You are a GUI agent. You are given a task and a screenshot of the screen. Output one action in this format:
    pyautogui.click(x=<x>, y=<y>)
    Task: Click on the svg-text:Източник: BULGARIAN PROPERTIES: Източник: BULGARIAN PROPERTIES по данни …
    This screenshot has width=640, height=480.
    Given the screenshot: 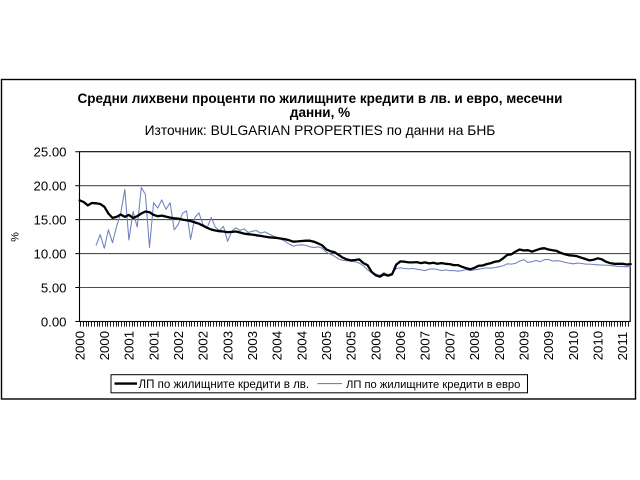 What is the action you would take?
    pyautogui.click(x=320, y=130)
    